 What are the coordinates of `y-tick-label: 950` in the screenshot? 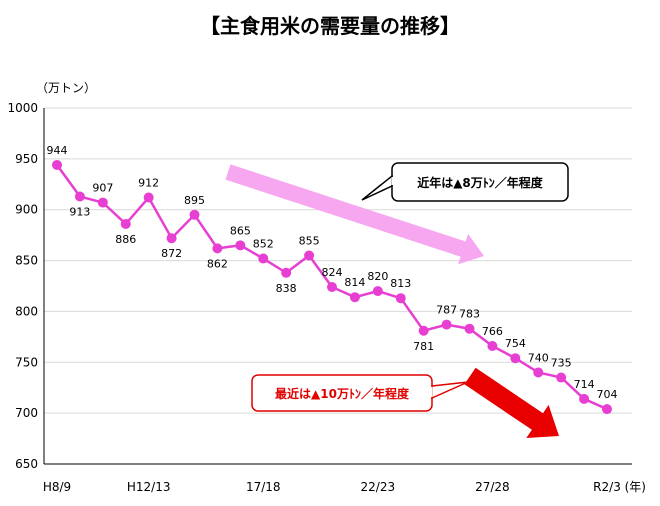 It's located at (26, 159).